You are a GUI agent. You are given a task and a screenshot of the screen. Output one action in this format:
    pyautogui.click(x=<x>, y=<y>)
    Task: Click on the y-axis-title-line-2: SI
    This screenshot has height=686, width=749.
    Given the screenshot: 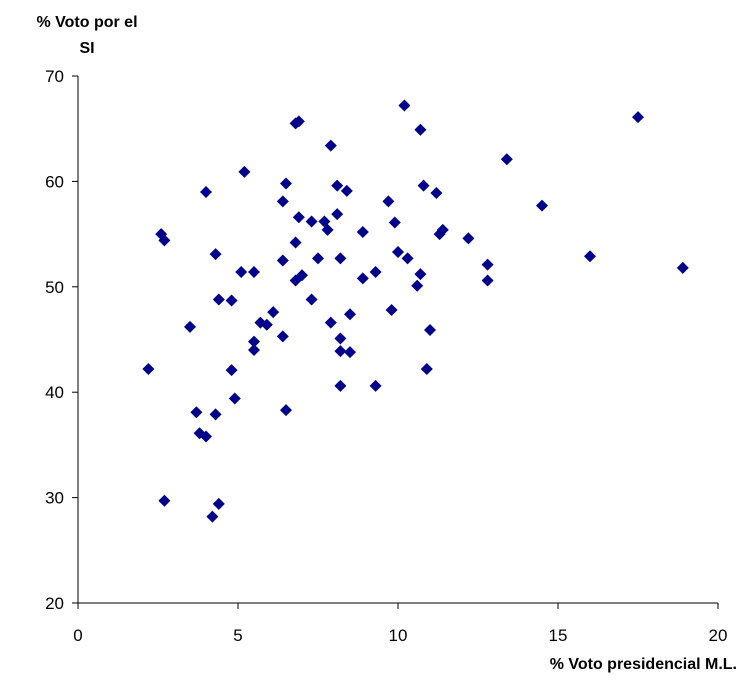 What is the action you would take?
    pyautogui.click(x=87, y=48)
    